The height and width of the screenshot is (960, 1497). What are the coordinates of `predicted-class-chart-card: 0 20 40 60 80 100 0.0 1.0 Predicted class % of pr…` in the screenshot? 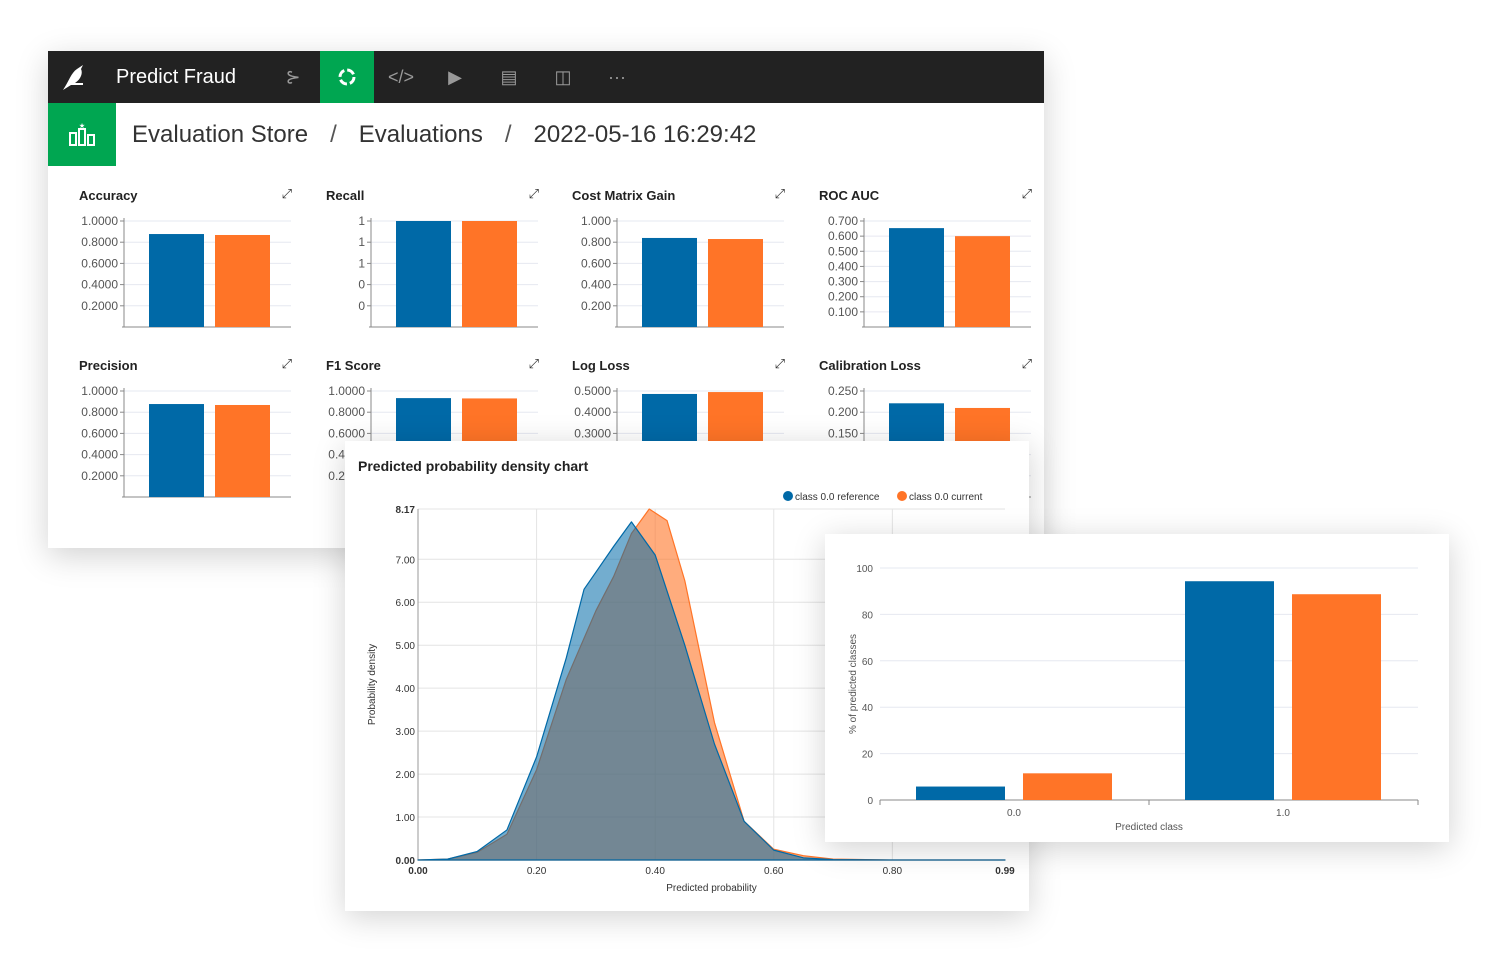 It's located at (1137, 688).